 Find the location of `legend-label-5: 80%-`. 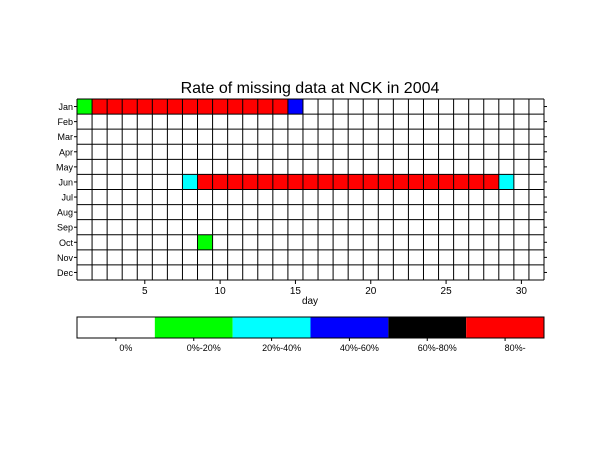

legend-label-5: 80%- is located at coordinates (515, 348).